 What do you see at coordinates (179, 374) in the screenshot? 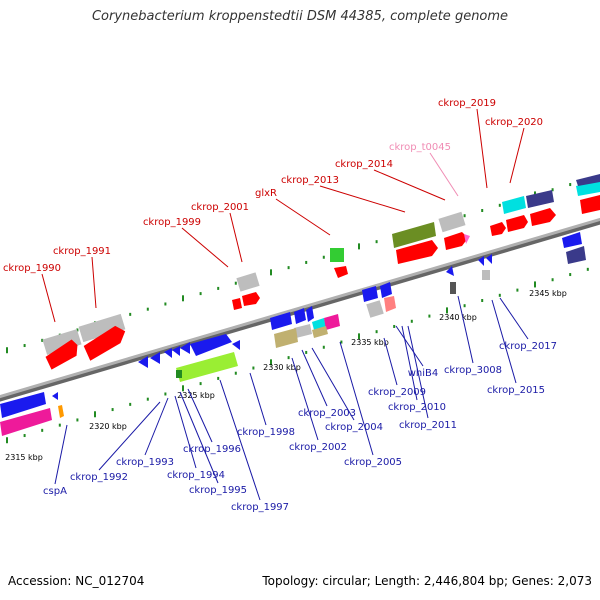
I see `gene-green-dark` at bounding box center [179, 374].